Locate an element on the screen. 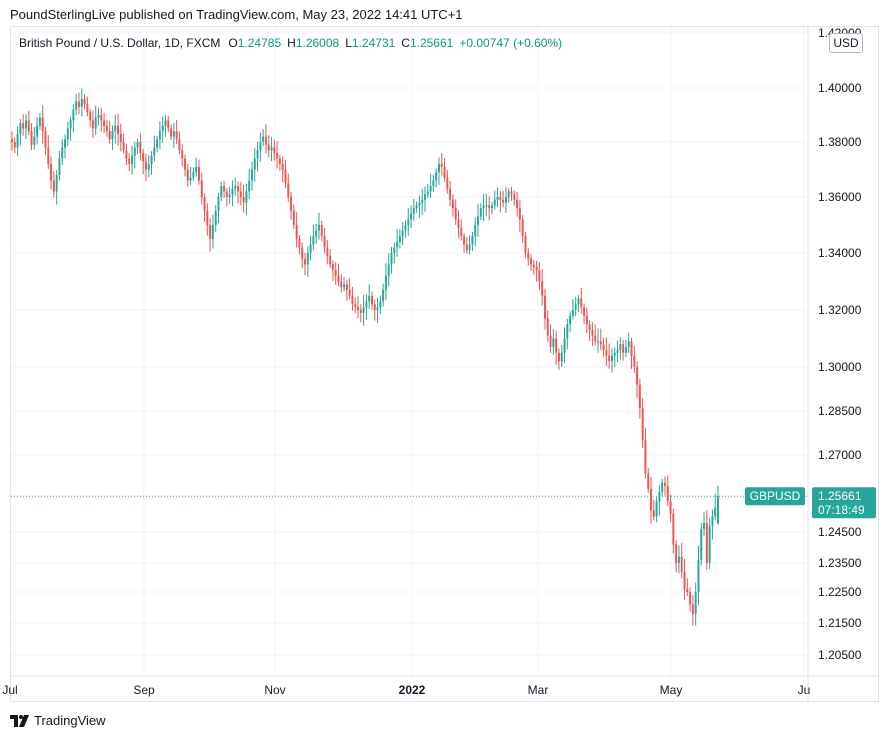 This screenshot has height=738, width=892. x-tick-label: Nov is located at coordinates (274, 690).